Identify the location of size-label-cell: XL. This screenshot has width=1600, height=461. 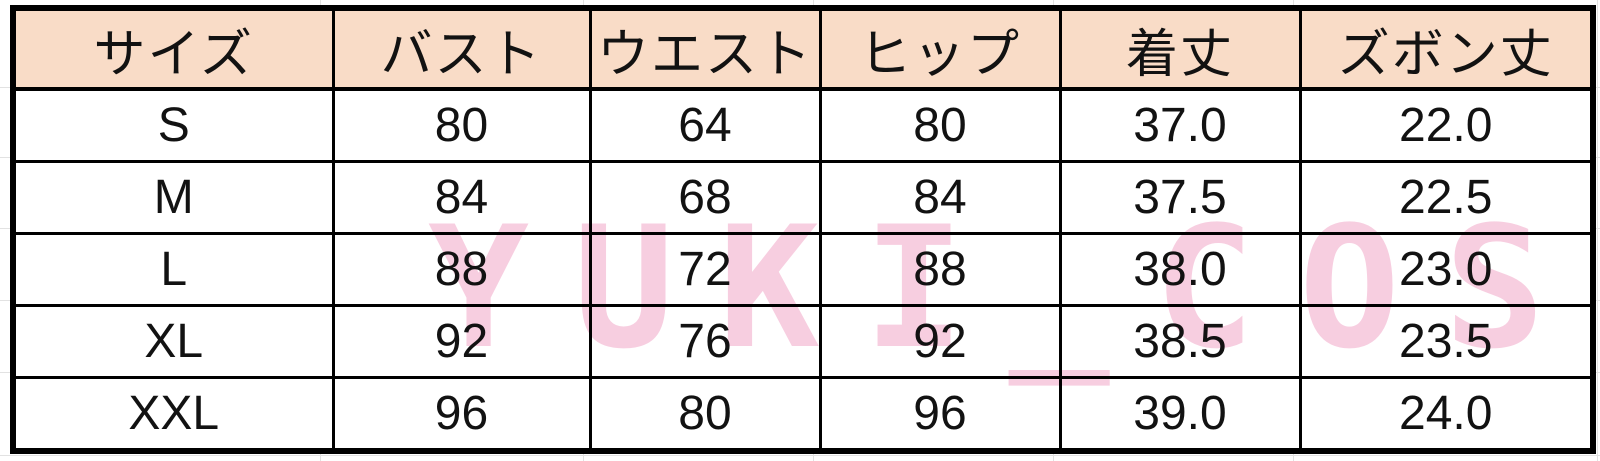
(173, 341).